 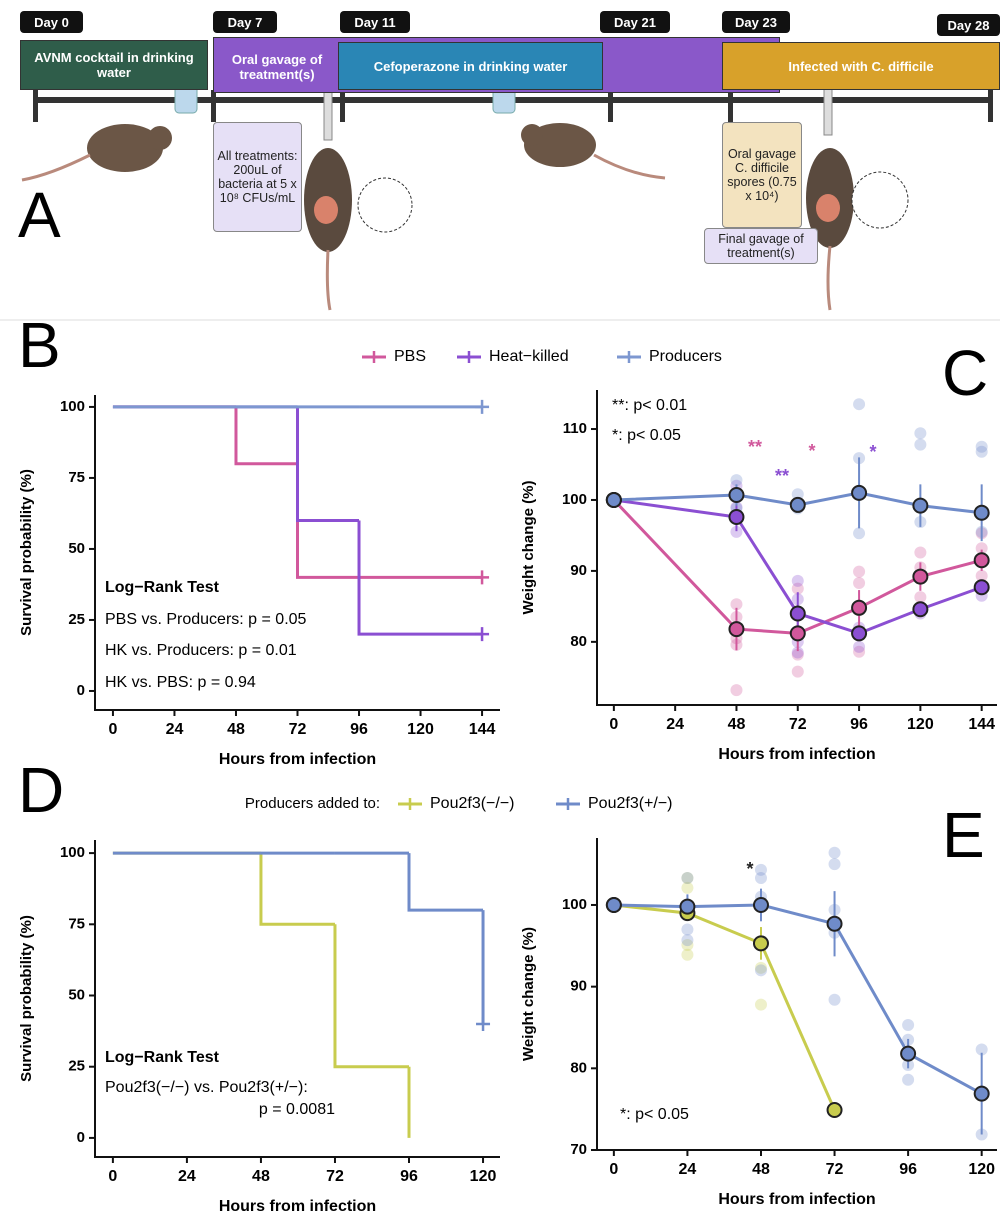 I want to click on day-label: Day 23, so click(x=756, y=22).